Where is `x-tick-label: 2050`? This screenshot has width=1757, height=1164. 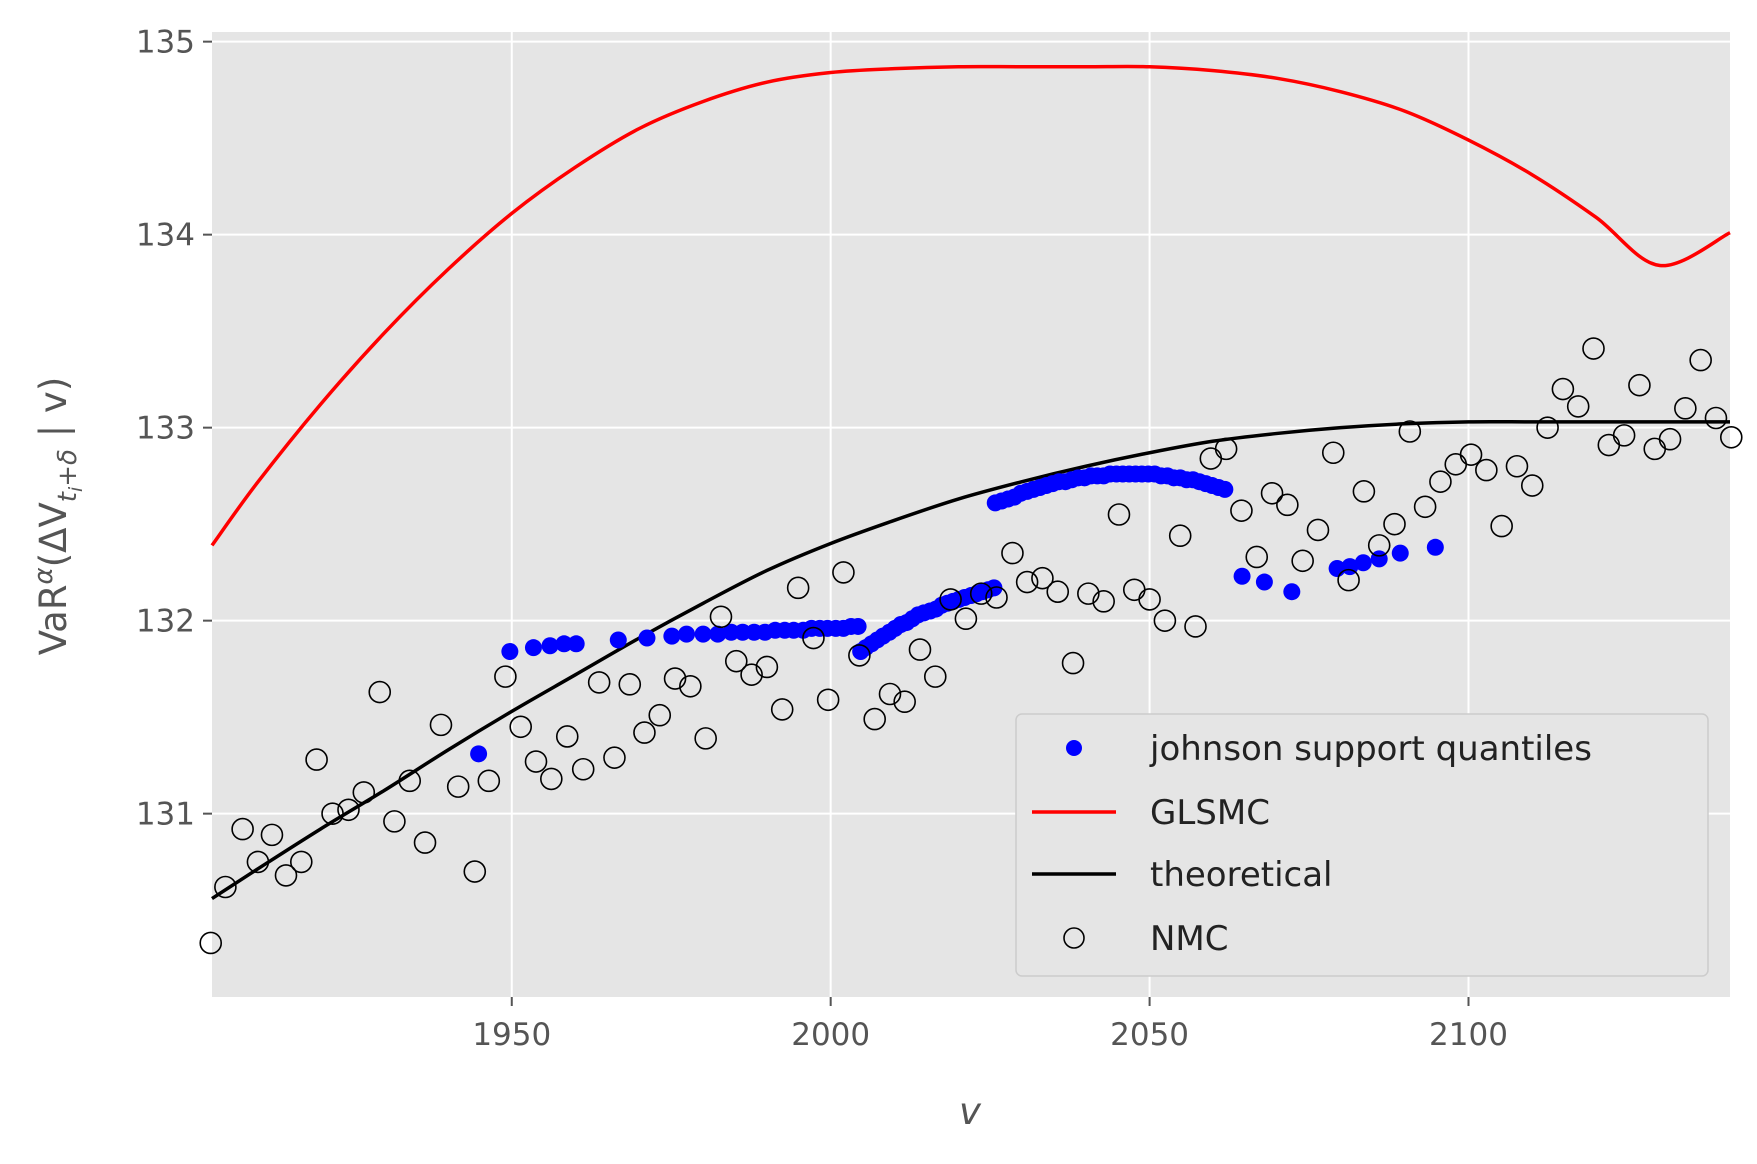 x-tick-label: 2050 is located at coordinates (1149, 1035).